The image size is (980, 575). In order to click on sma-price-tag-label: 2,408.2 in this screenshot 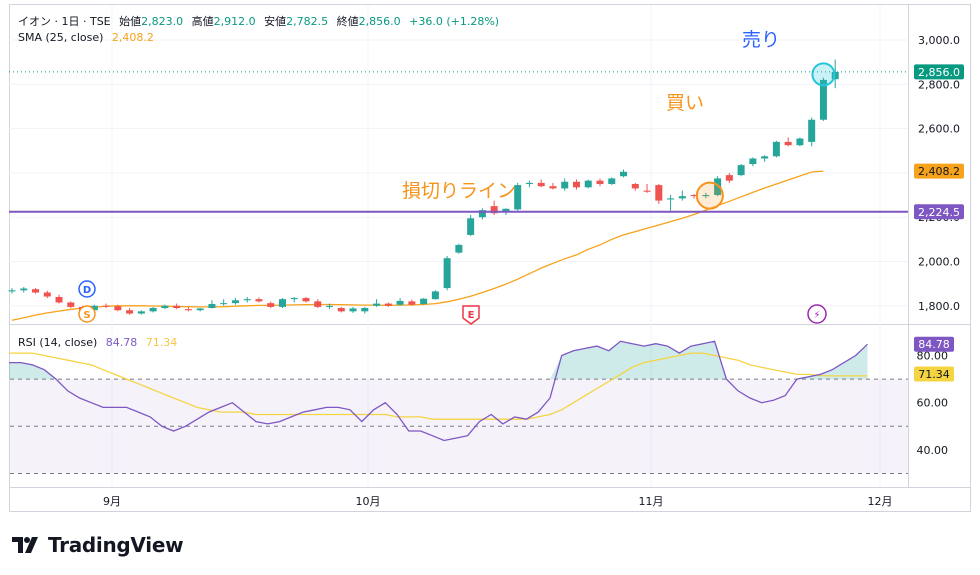, I will do `click(939, 171)`.